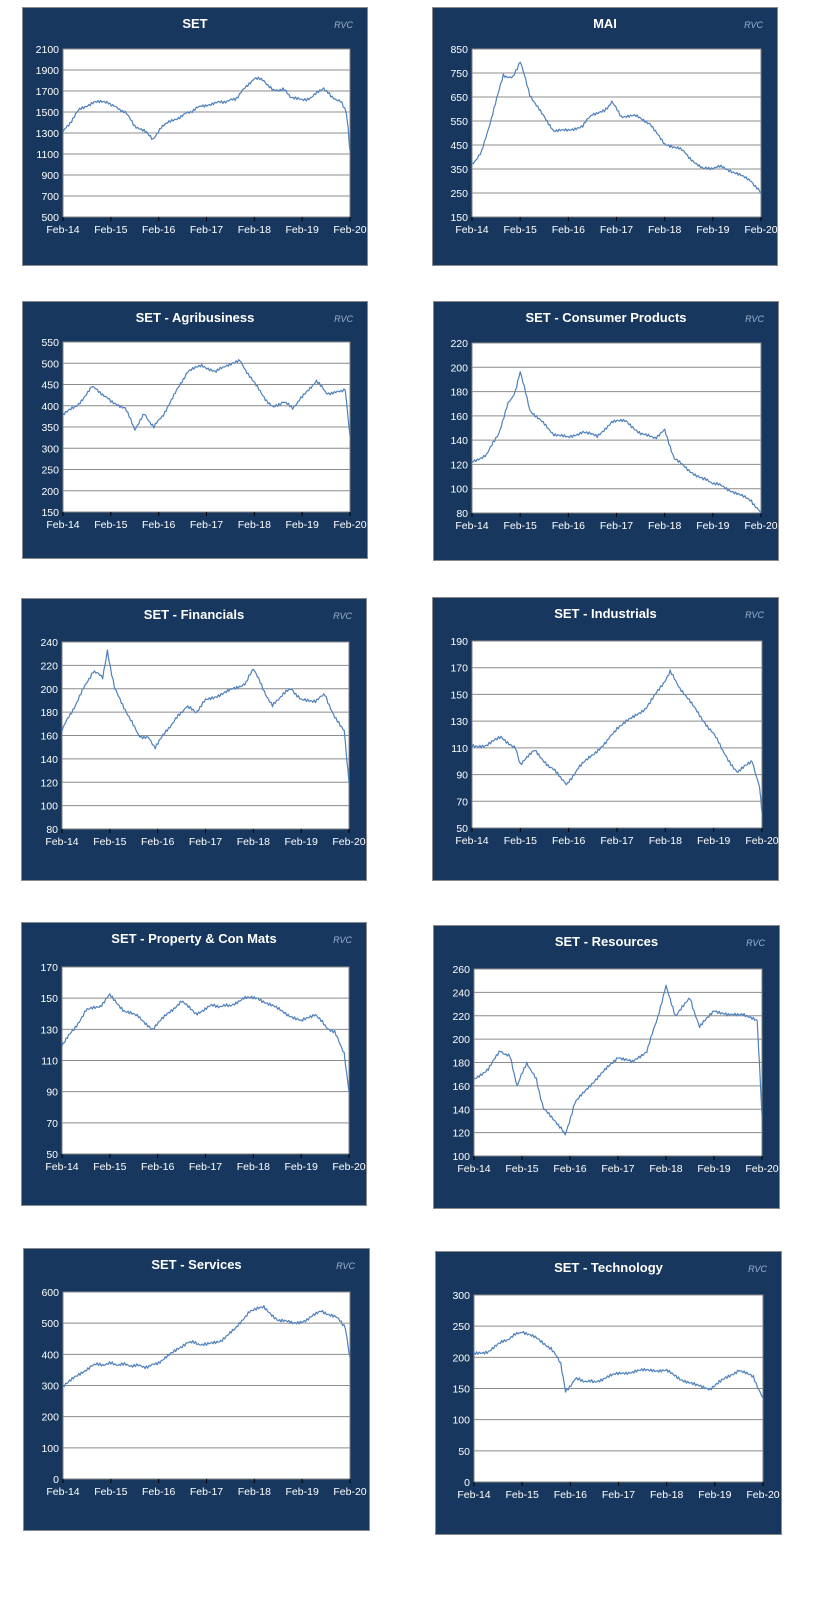  What do you see at coordinates (608, 1267) in the screenshot?
I see `chart-title: SET - Technology` at bounding box center [608, 1267].